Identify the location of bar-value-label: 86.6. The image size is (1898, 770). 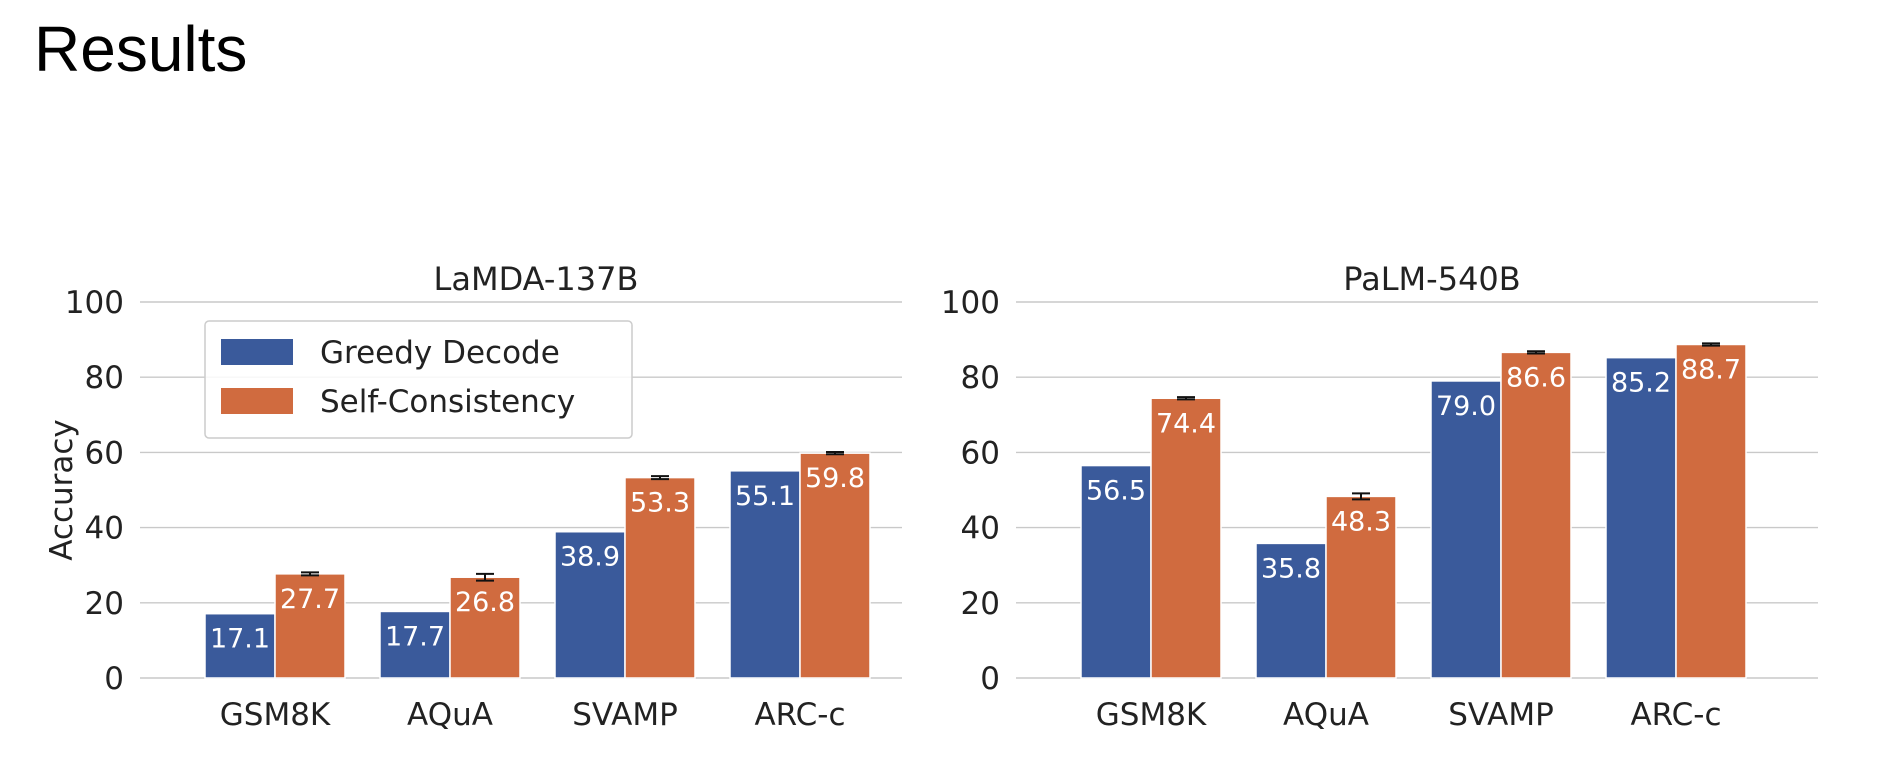
(1536, 377).